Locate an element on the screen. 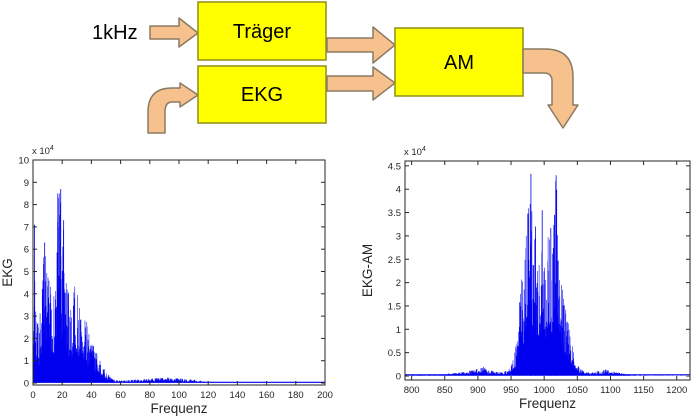 The width and height of the screenshot is (697, 420). x-tick-label: 1050 is located at coordinates (577, 390).